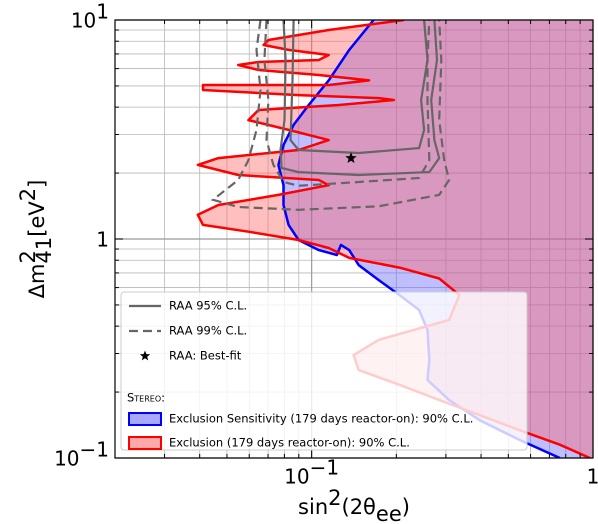  I want to click on best-fit-marker, so click(351, 157).